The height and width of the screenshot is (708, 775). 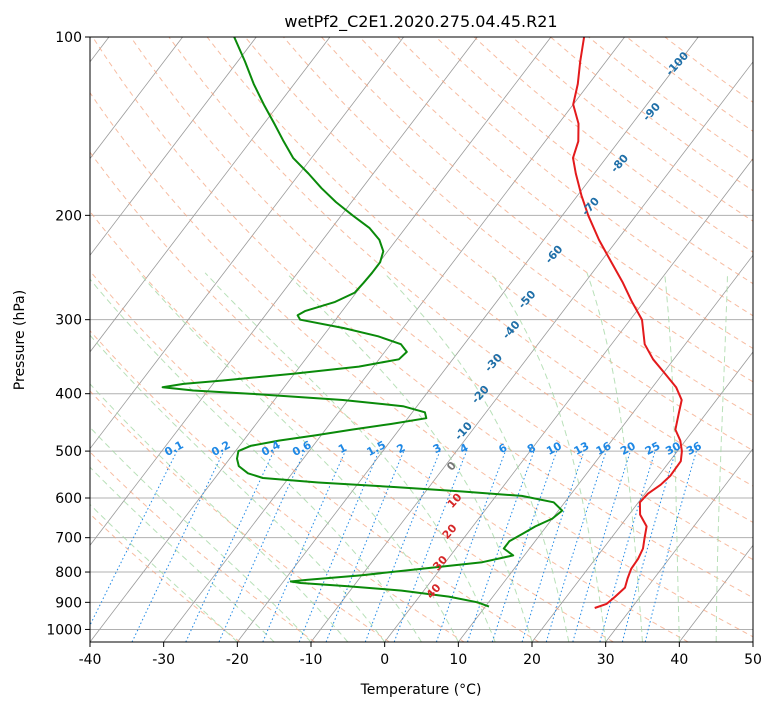 I want to click on y-tick-label: 1000, so click(x=64, y=630).